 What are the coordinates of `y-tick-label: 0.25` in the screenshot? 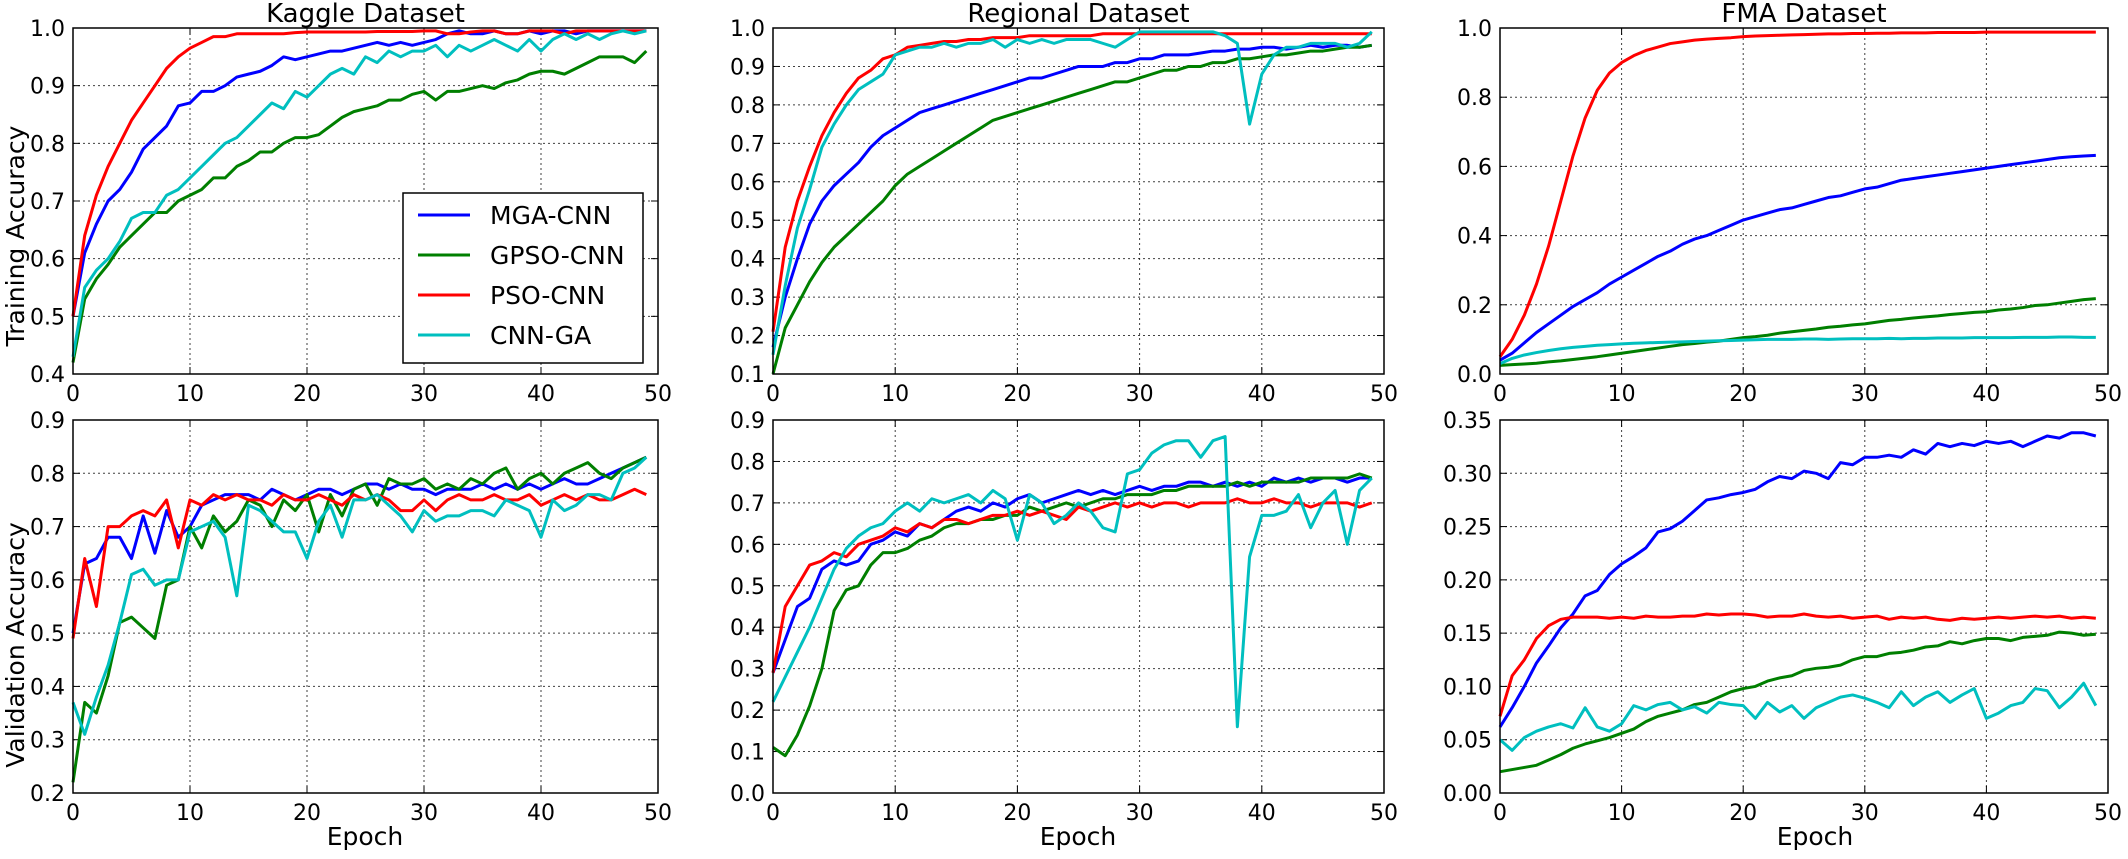 It's located at (1467, 528).